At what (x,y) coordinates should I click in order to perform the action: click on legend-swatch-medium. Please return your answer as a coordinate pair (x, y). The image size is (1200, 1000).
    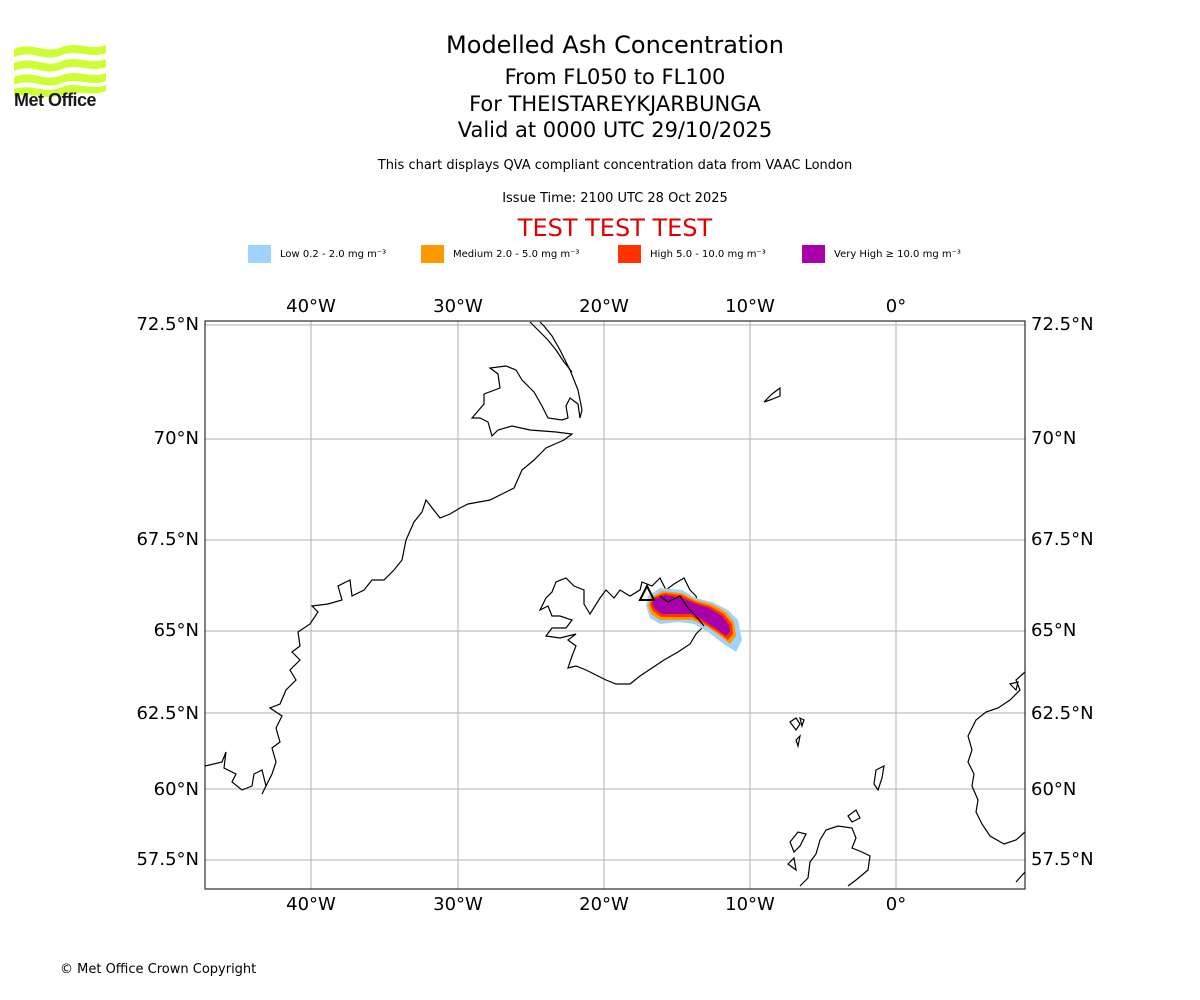
    Looking at the image, I should click on (432, 254).